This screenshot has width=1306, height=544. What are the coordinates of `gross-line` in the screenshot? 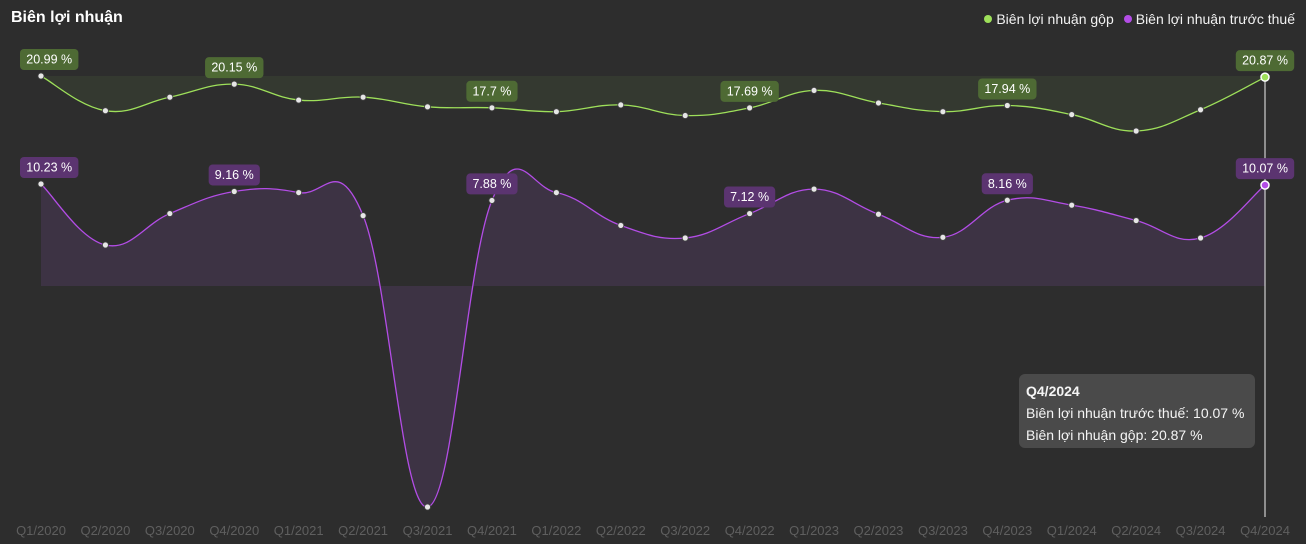 It's located at (653, 103).